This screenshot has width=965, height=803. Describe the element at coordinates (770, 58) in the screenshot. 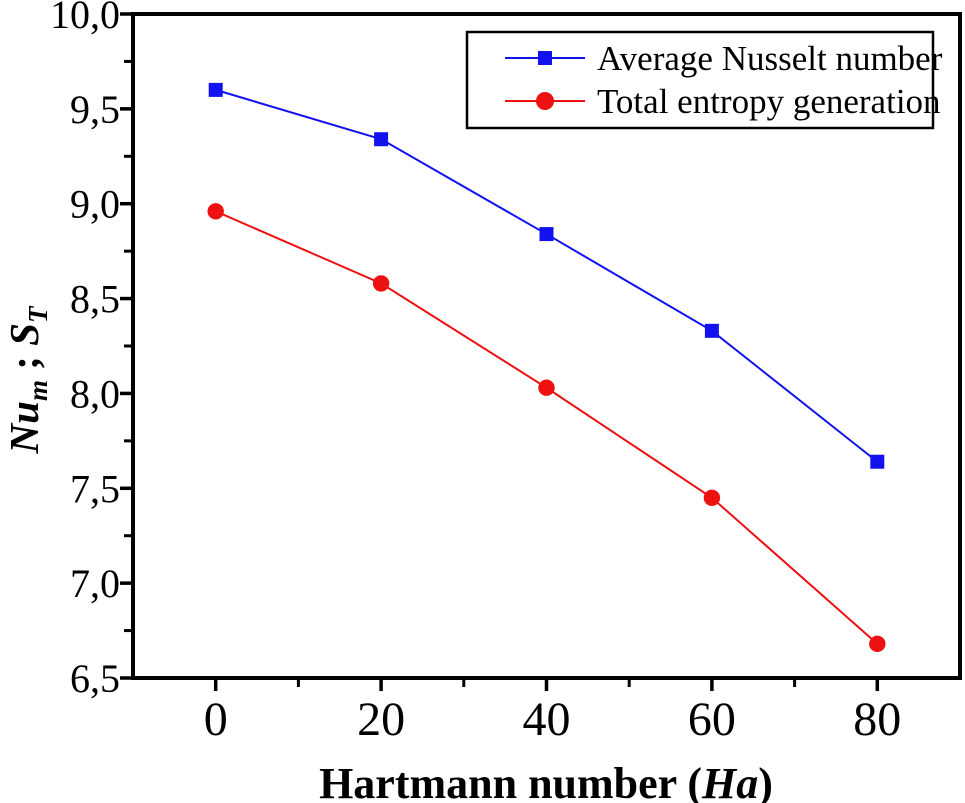

I see `legend-label: Average Nusselt number` at that location.